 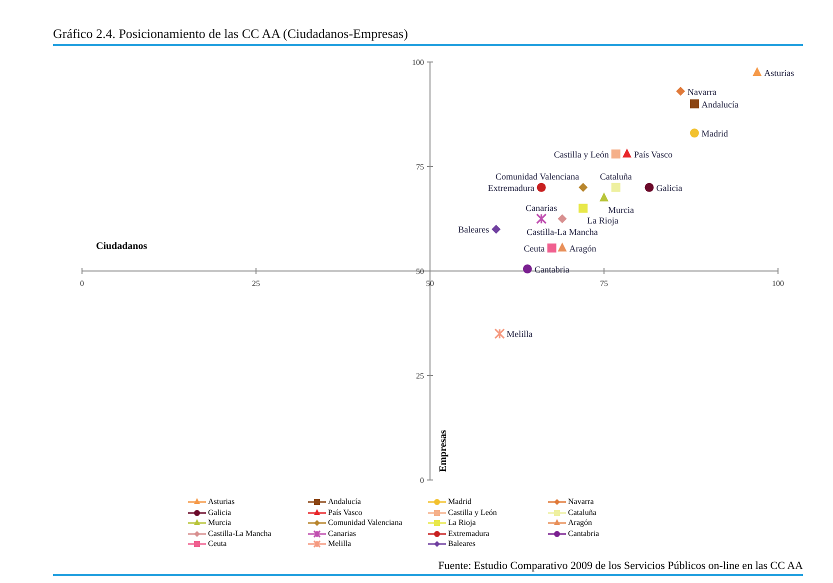 I want to click on chart-title: Gráfico 2.4. Posicionamiento de las CC AA (Ciudadanos-Empresas), so click(x=428, y=36).